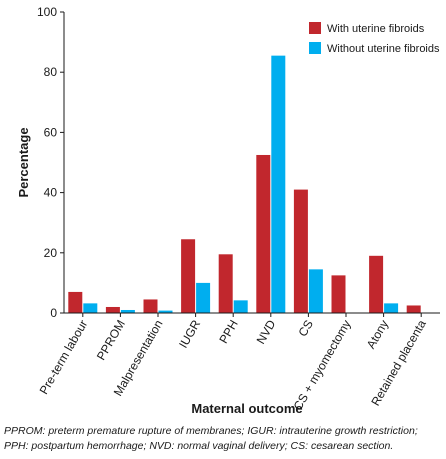  I want to click on legend-label: Without uterine fibroids, so click(383, 49).